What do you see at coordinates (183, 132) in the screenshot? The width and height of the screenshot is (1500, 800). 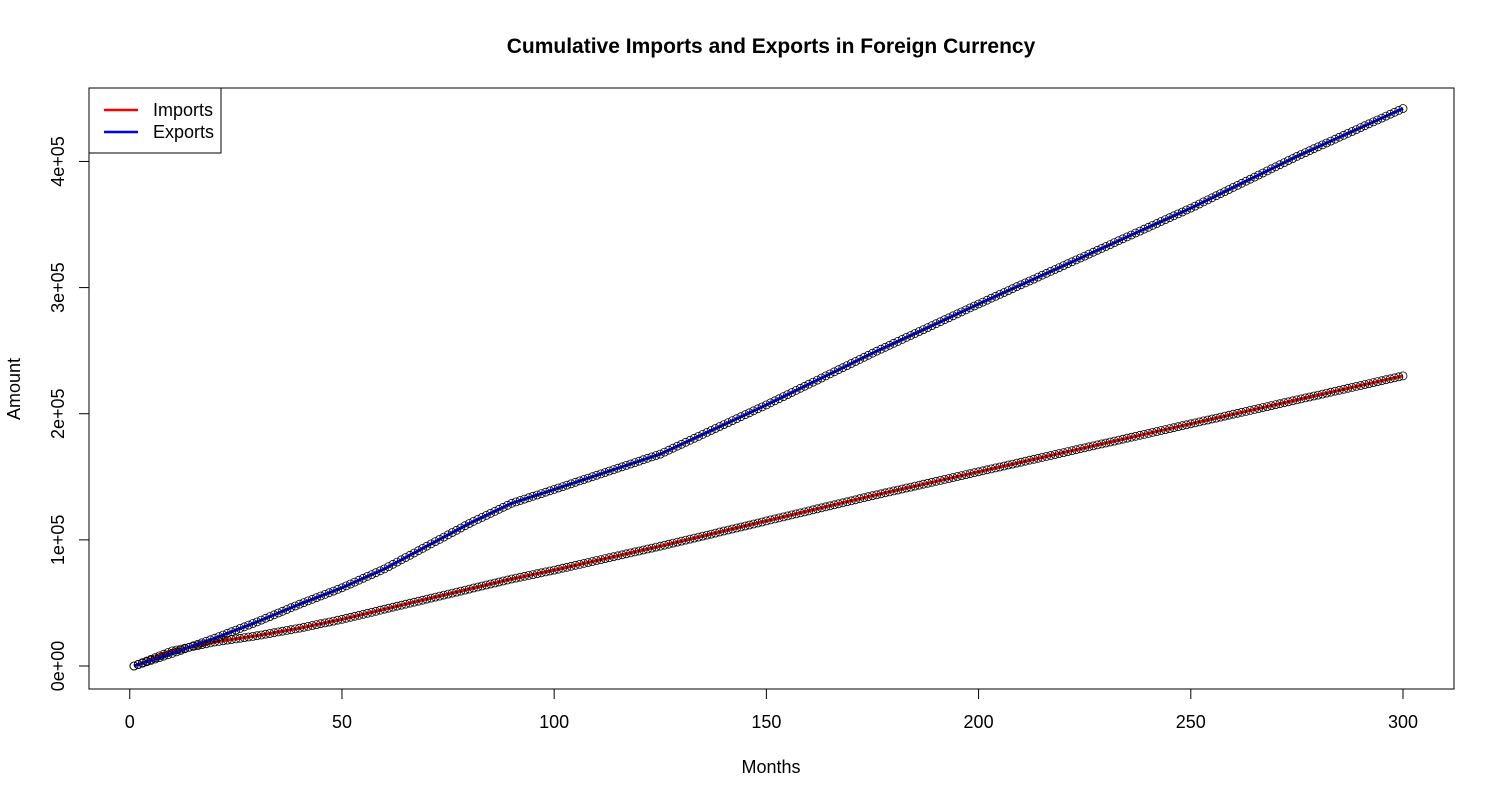 I see `legend-label-exports: Exports` at bounding box center [183, 132].